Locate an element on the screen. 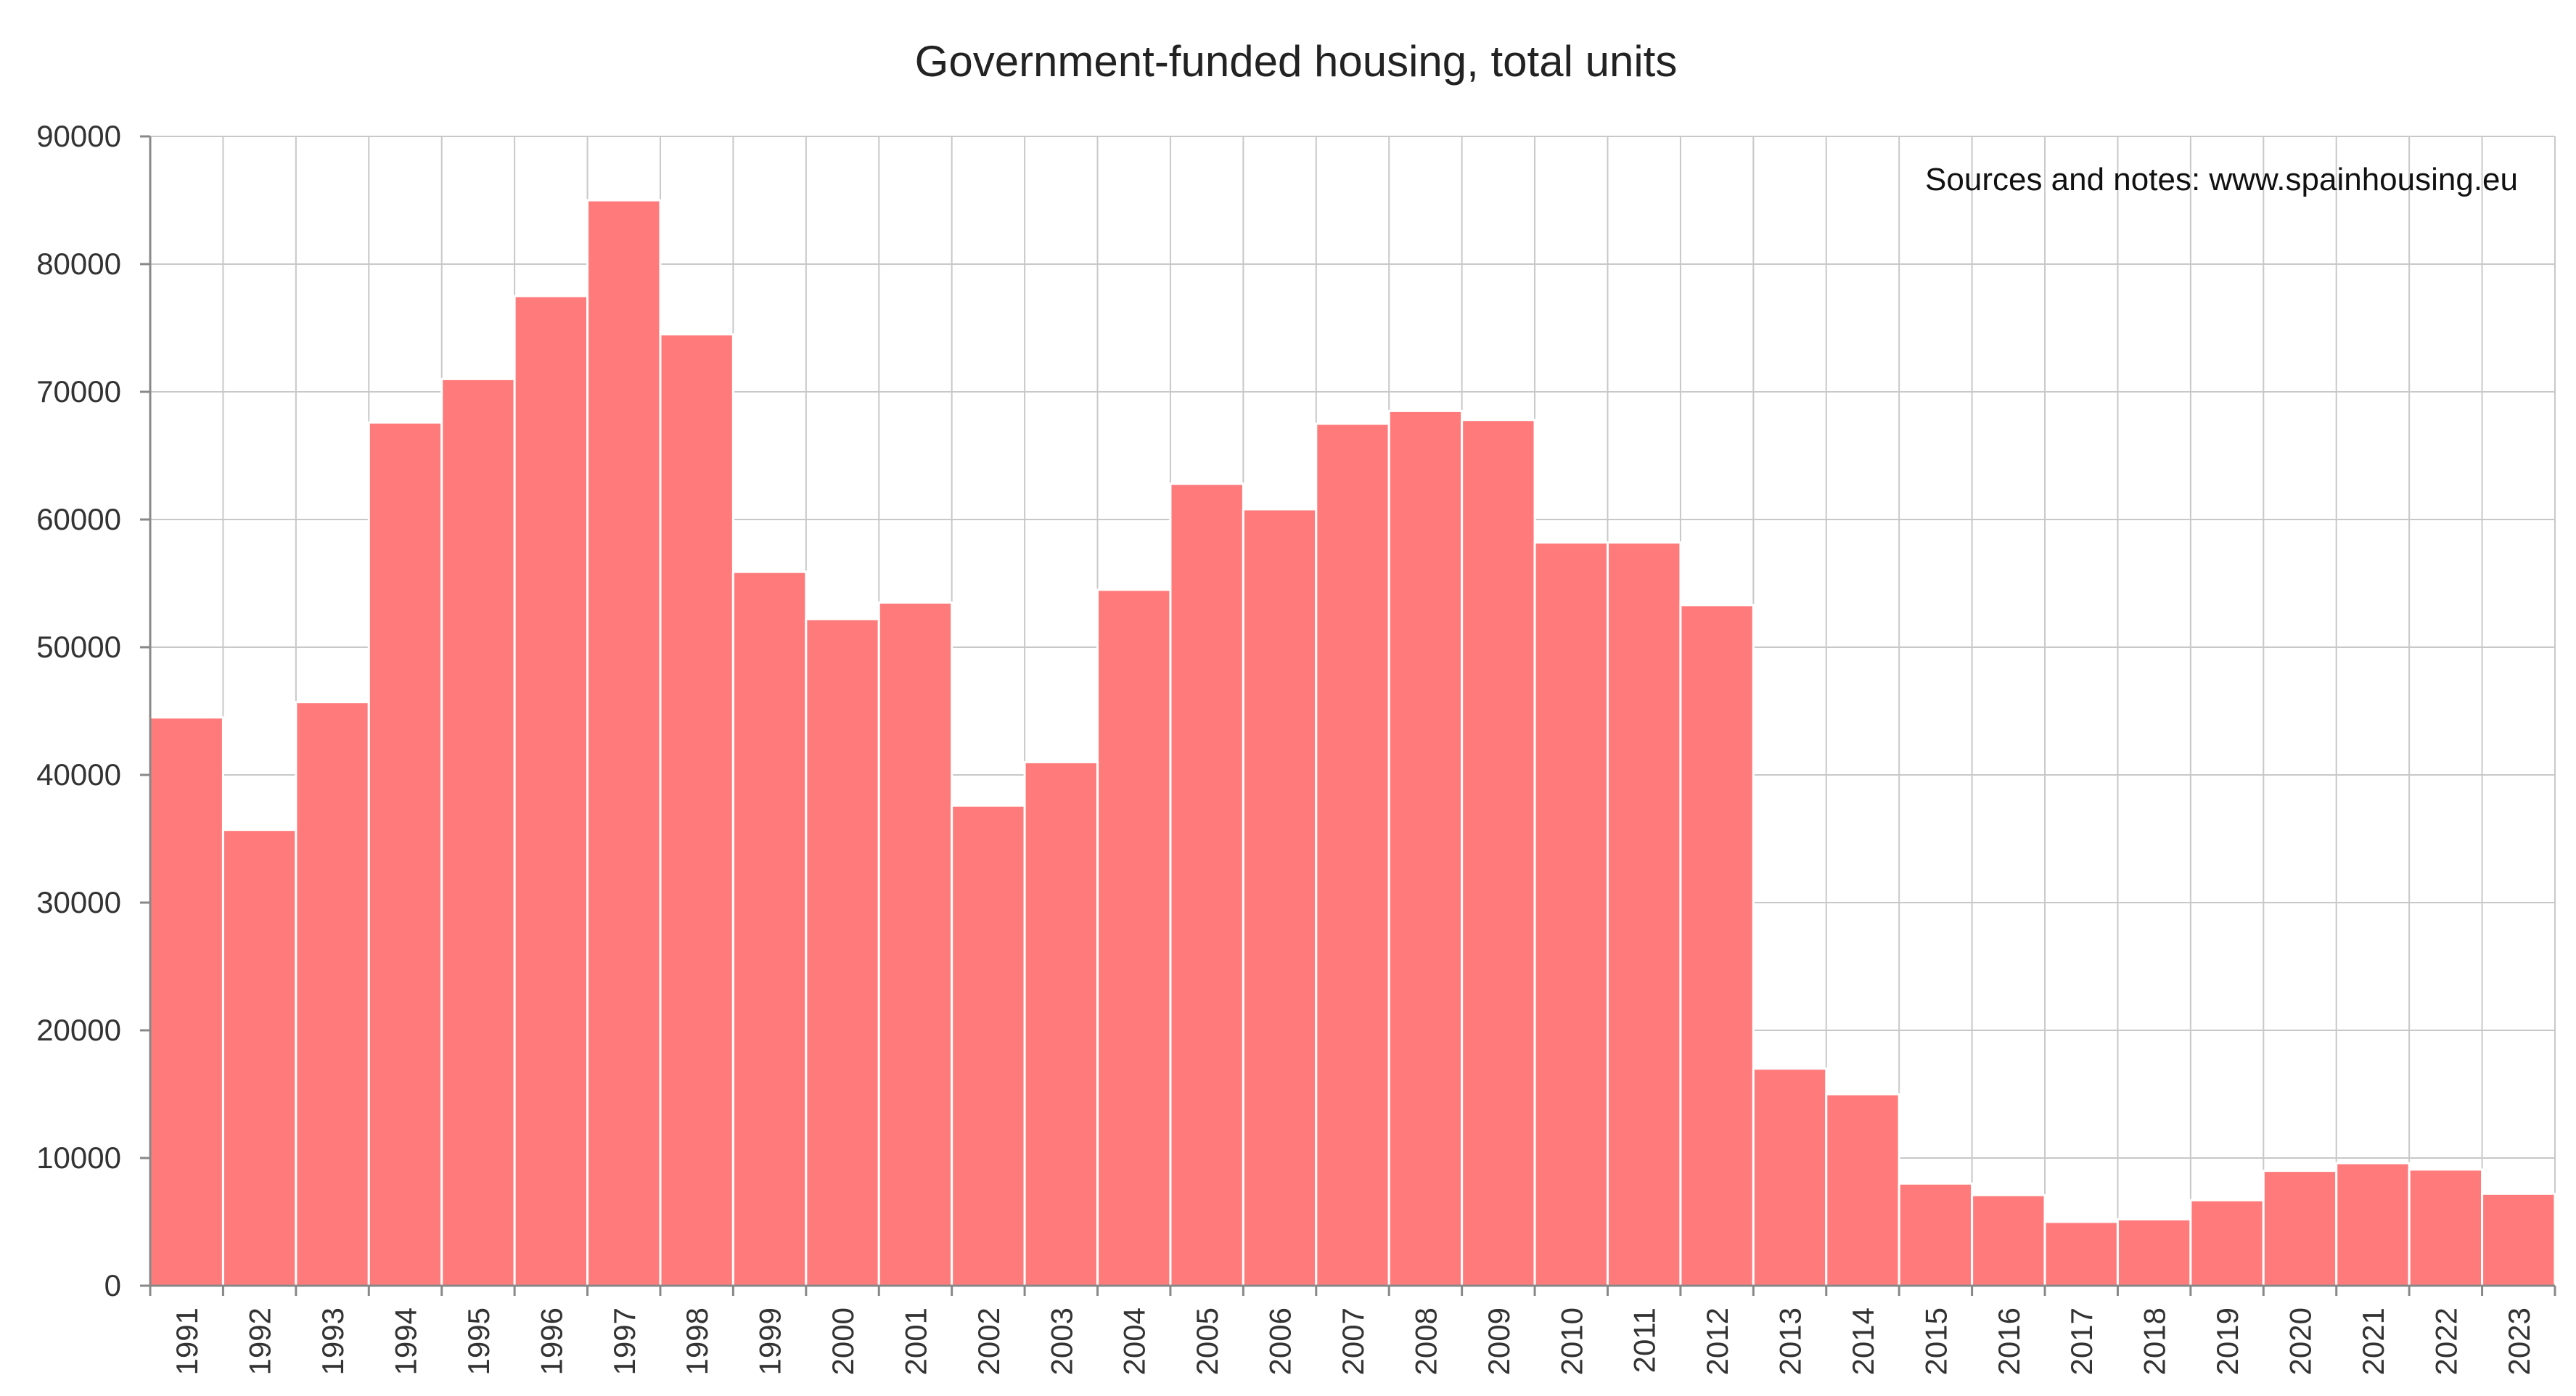 The width and height of the screenshot is (2576, 1396). y-tick-label: 50000 is located at coordinates (78, 647).